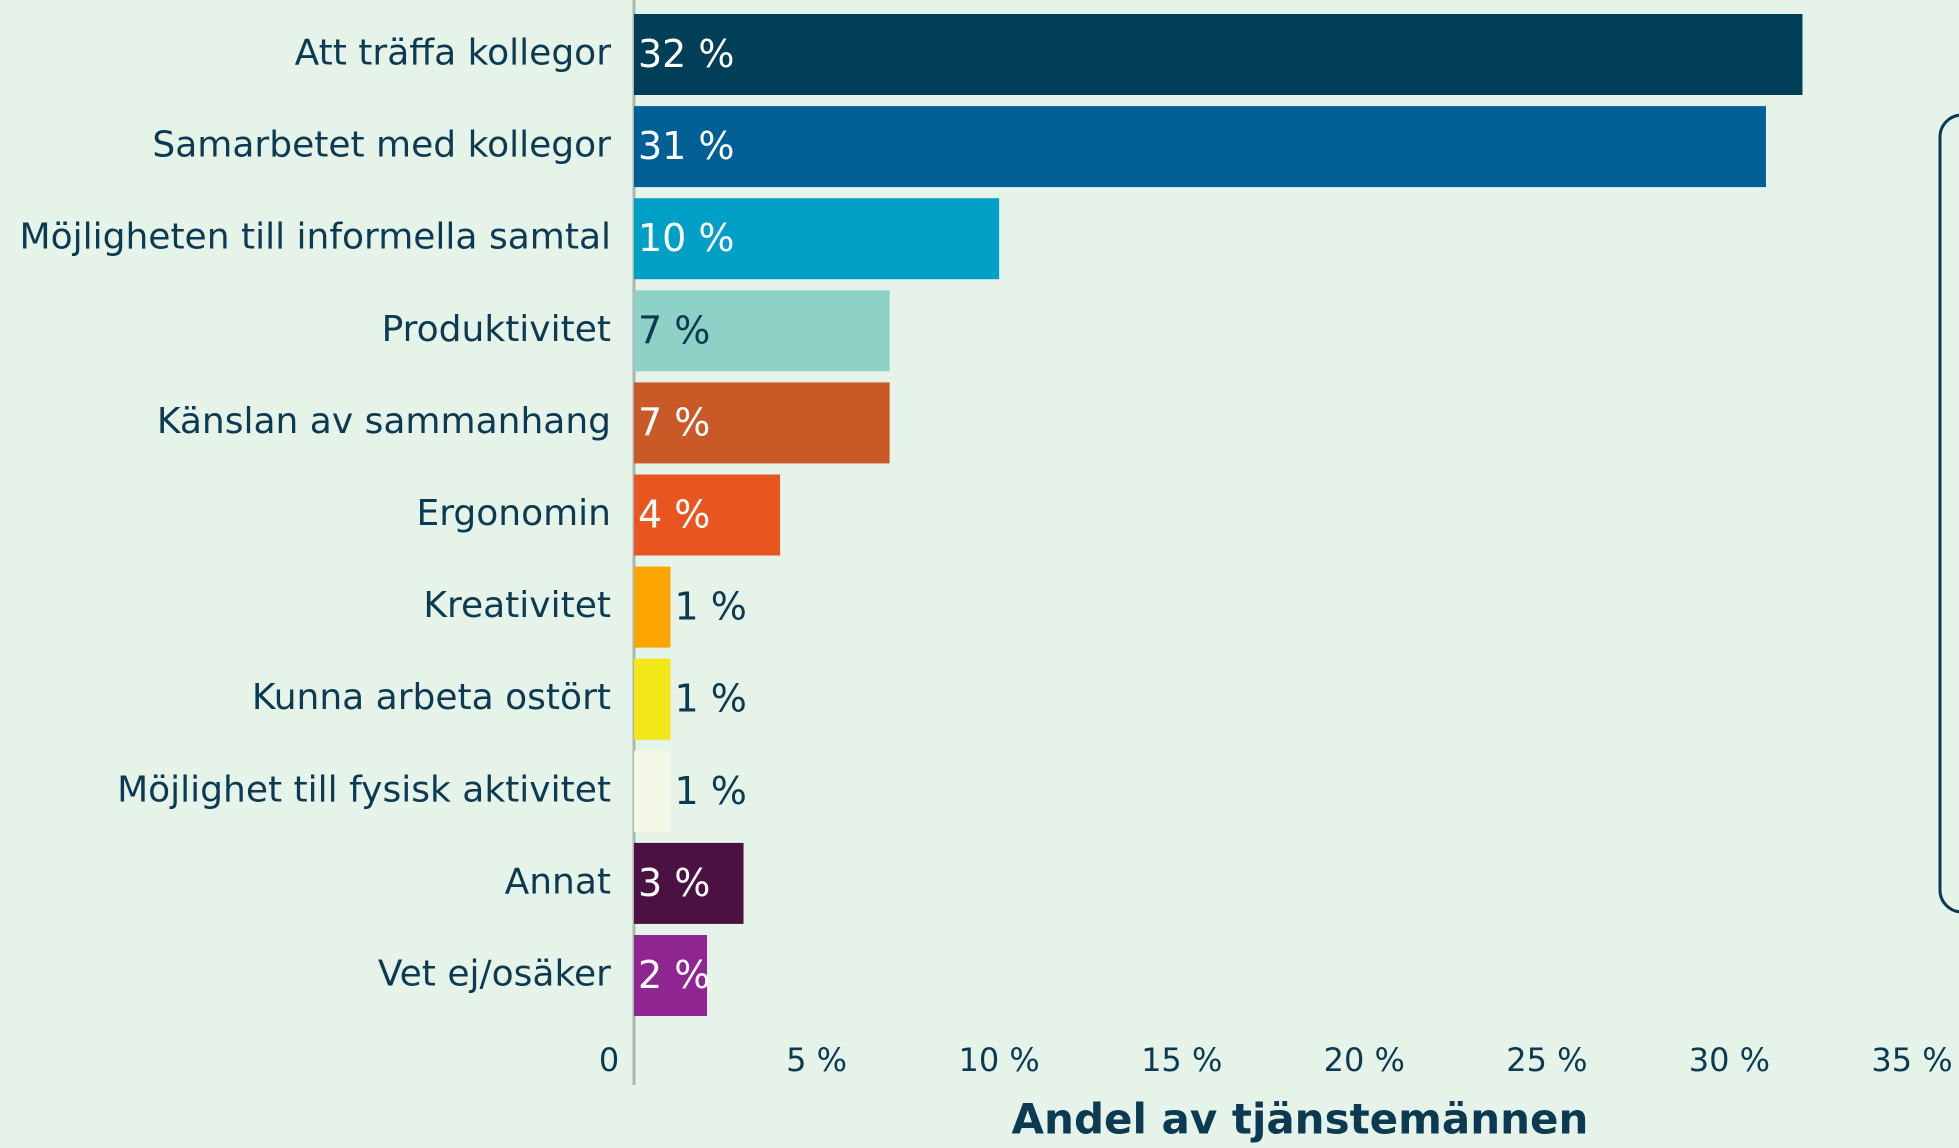 The height and width of the screenshot is (1148, 1959). What do you see at coordinates (1729, 1060) in the screenshot?
I see `x-tick-label: 30 %` at bounding box center [1729, 1060].